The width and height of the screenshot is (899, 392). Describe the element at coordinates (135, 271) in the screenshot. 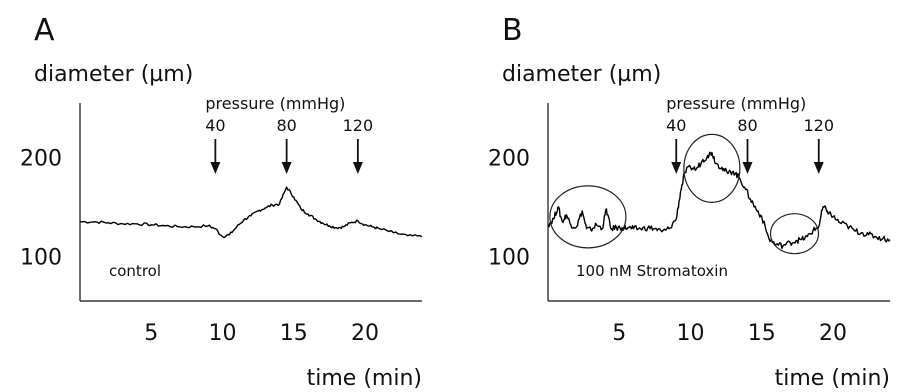

I see `condition-label: control` at that location.